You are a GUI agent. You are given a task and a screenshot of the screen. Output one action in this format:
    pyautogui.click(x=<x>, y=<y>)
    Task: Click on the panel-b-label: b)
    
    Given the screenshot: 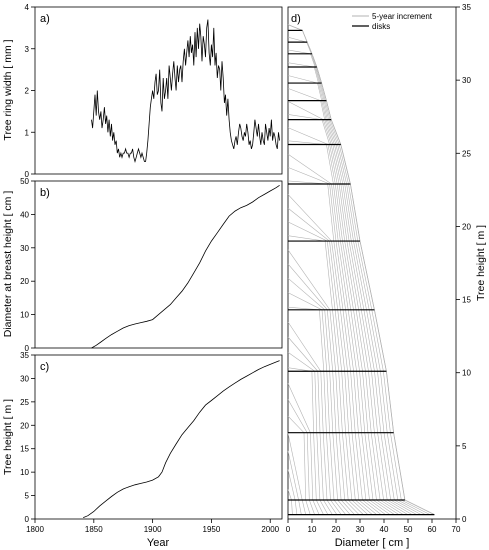 What is the action you would take?
    pyautogui.click(x=45, y=193)
    